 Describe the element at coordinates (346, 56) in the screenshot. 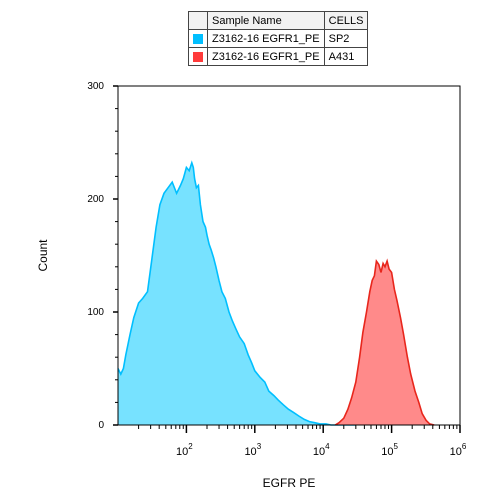

I see `legend-cells-value: A431` at that location.